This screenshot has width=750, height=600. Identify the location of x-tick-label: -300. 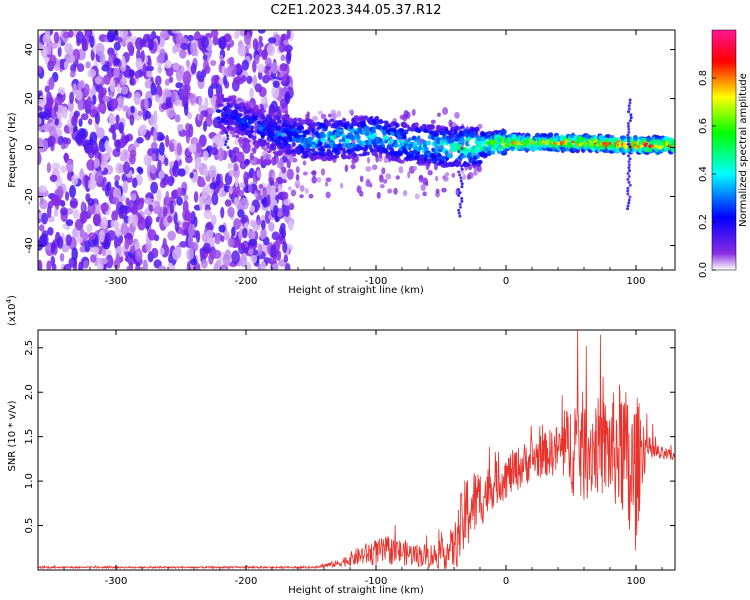
(116, 281).